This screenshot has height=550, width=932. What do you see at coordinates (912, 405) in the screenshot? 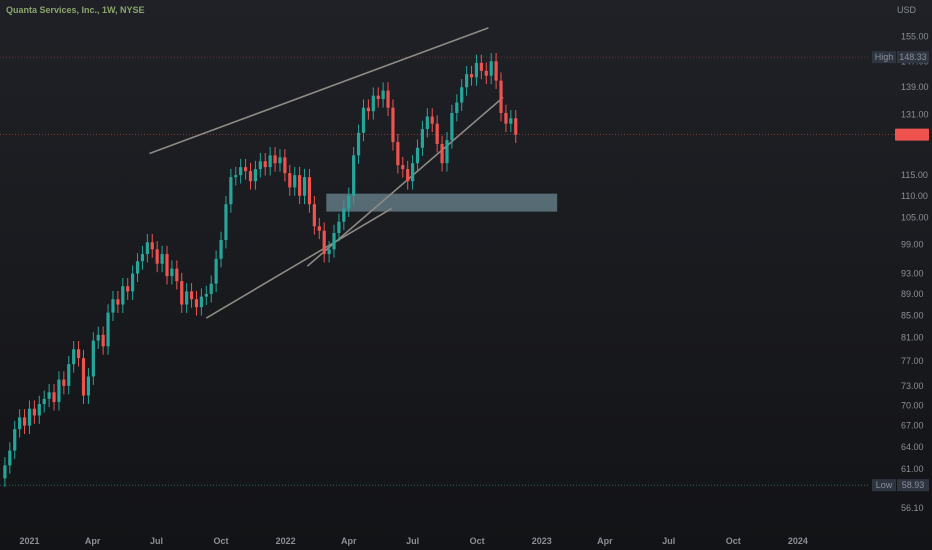
I see `price-tick-label: 70.00` at bounding box center [912, 405].